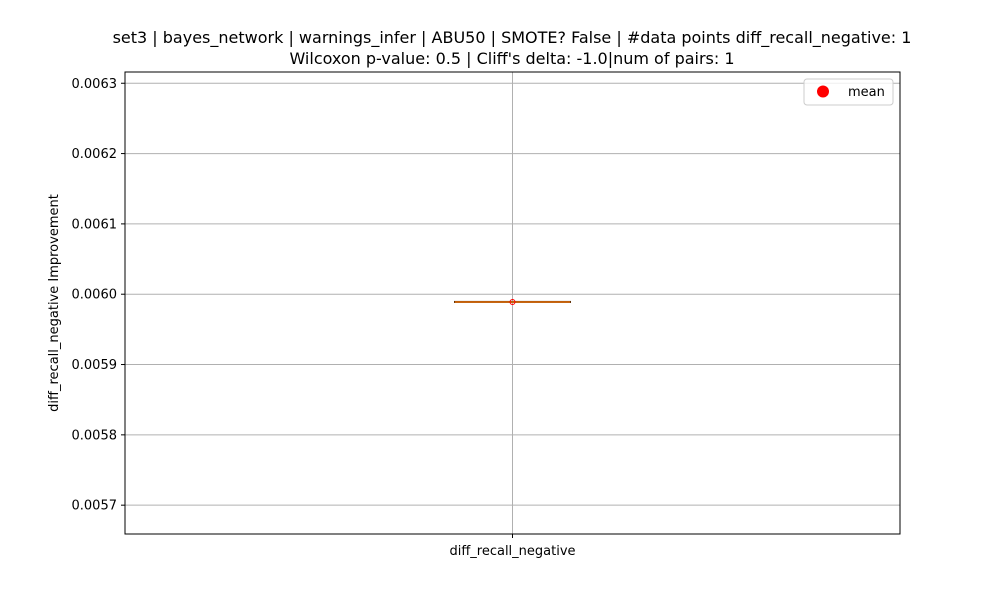 The width and height of the screenshot is (1000, 600). I want to click on y-tick-label: 0.0057, so click(95, 506).